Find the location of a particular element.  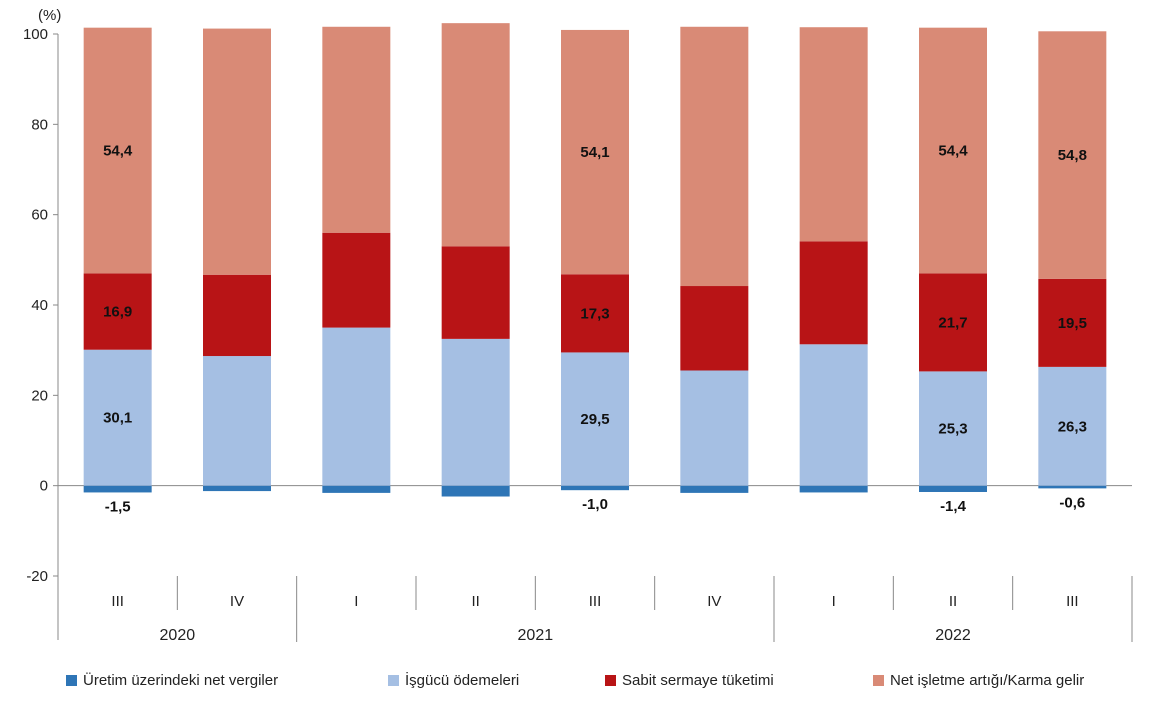

y-tick-label: 100 is located at coordinates (35, 34).